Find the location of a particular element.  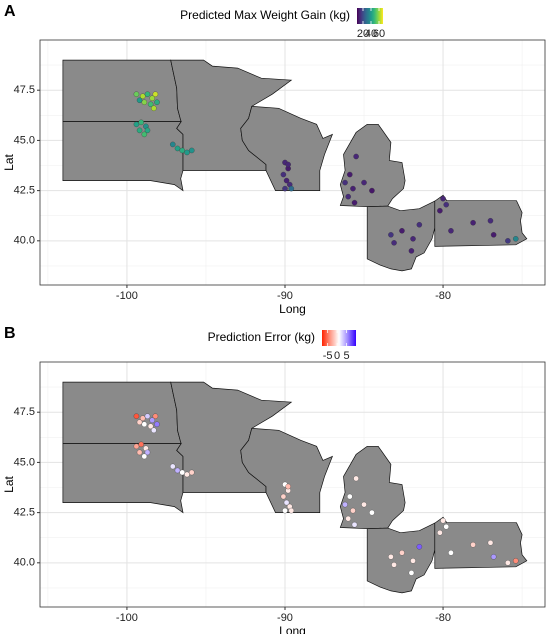

legend-title: Prediction Error (kg) is located at coordinates (261, 337).